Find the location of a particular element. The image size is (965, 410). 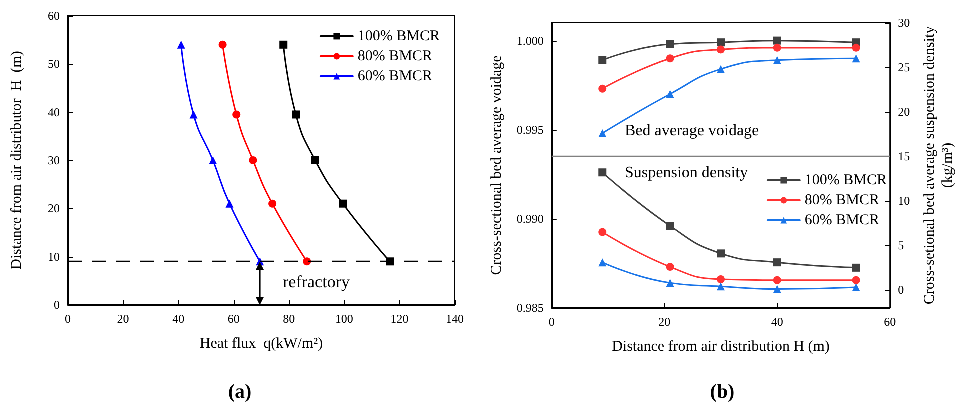

annotation: Suspension density is located at coordinates (686, 173).